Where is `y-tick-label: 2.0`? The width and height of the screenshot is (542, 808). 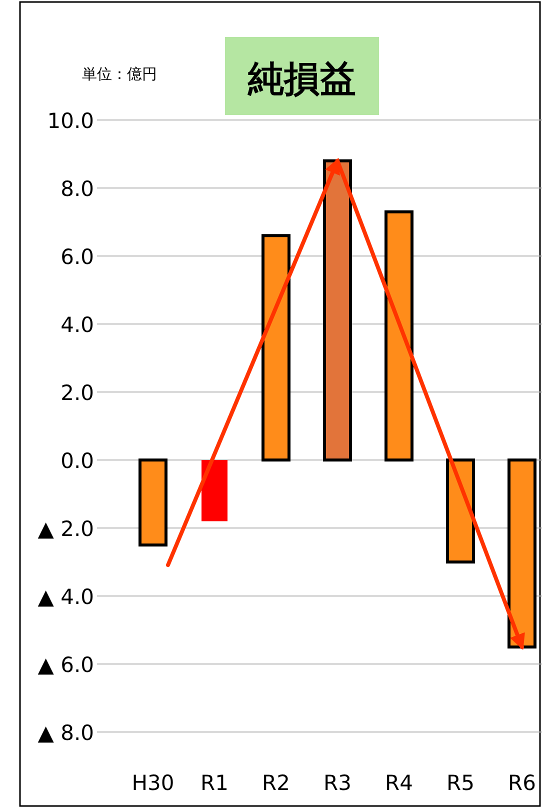
y-tick-label: 2.0 is located at coordinates (77, 393).